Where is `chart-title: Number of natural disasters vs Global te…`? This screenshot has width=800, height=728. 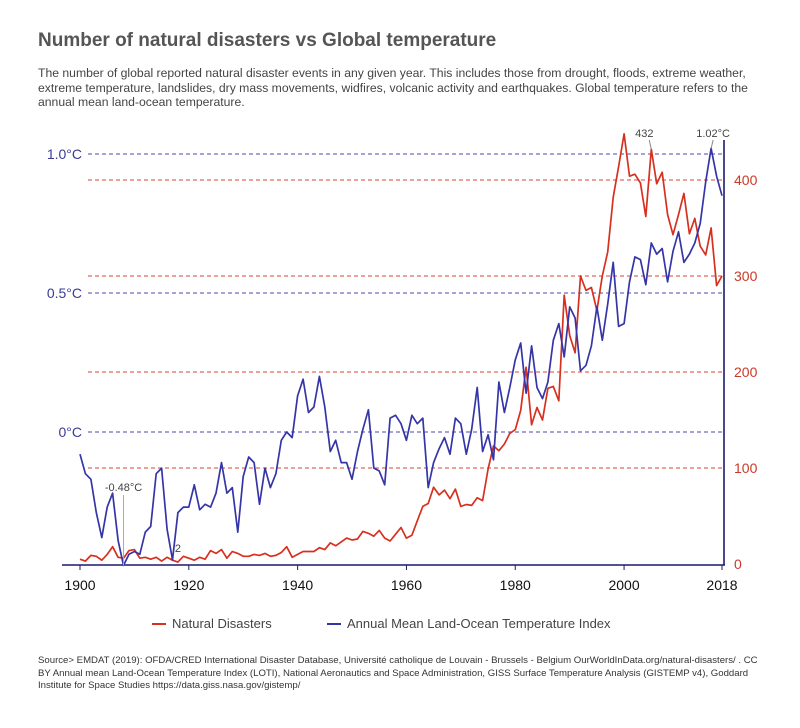
chart-title: Number of natural disasters vs Global te… is located at coordinates (267, 40).